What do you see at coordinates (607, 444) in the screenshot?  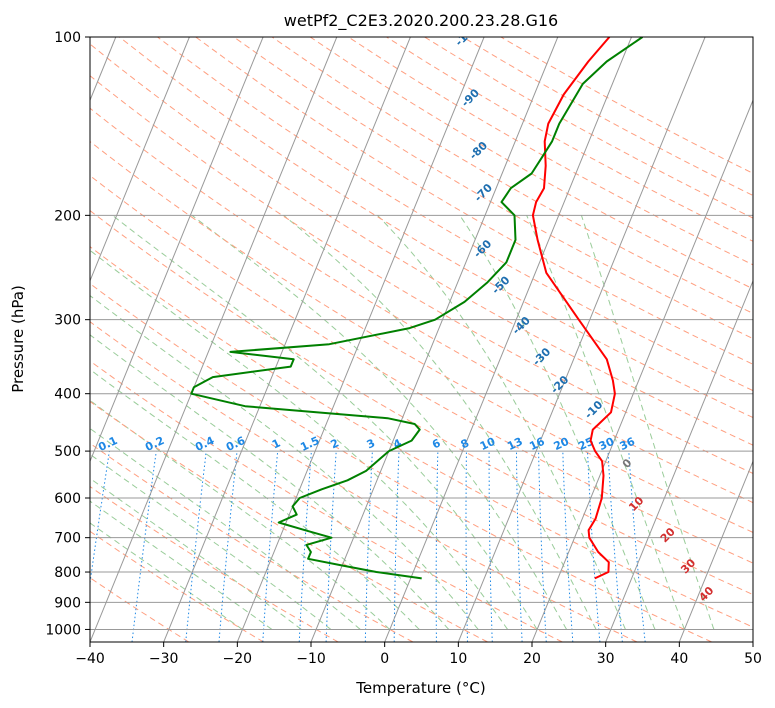 I see `mixing-ratio-label: 30` at bounding box center [607, 444].